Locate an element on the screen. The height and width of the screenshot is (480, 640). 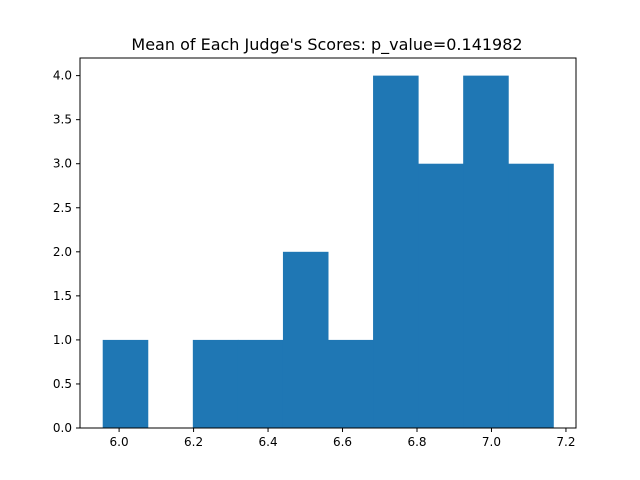
x-tick-label: 7.2 is located at coordinates (565, 442).